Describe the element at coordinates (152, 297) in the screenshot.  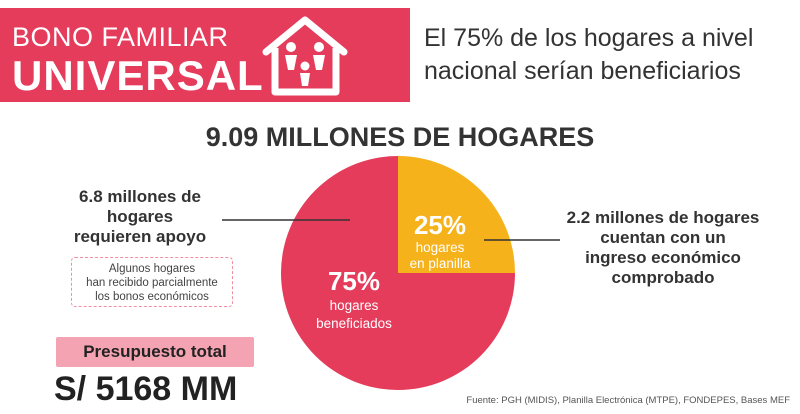
I see `note-line-3: los bonos económicos` at that location.